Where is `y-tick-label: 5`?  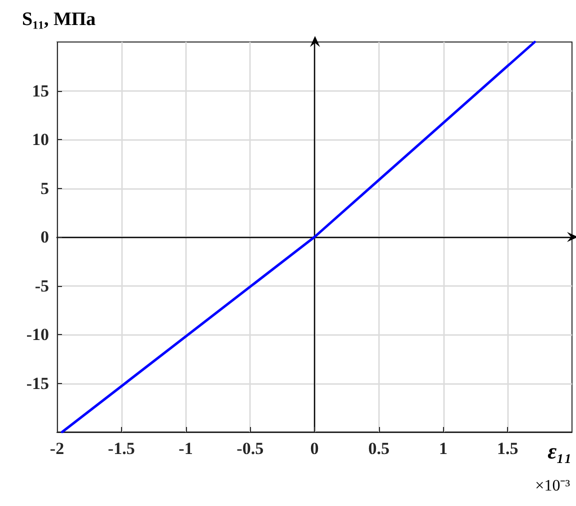 y-tick-label: 5 is located at coordinates (44, 188).